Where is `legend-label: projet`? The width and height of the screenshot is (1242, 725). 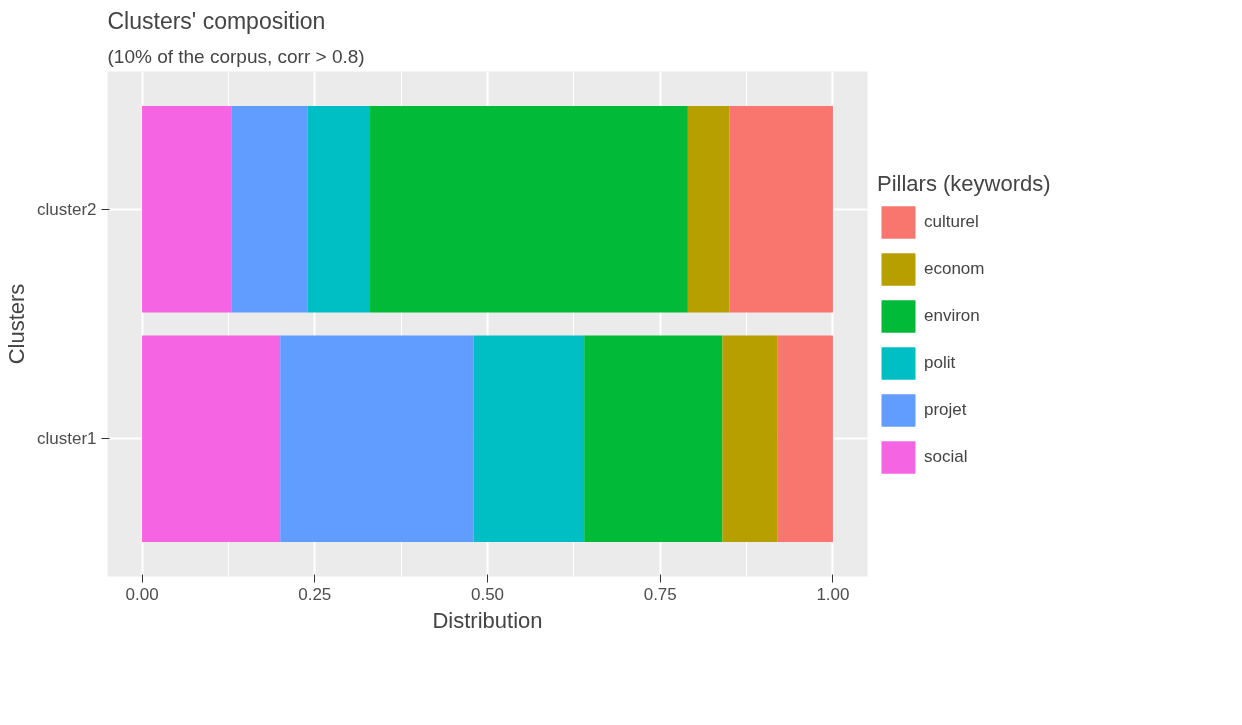
legend-label: projet is located at coordinates (945, 409).